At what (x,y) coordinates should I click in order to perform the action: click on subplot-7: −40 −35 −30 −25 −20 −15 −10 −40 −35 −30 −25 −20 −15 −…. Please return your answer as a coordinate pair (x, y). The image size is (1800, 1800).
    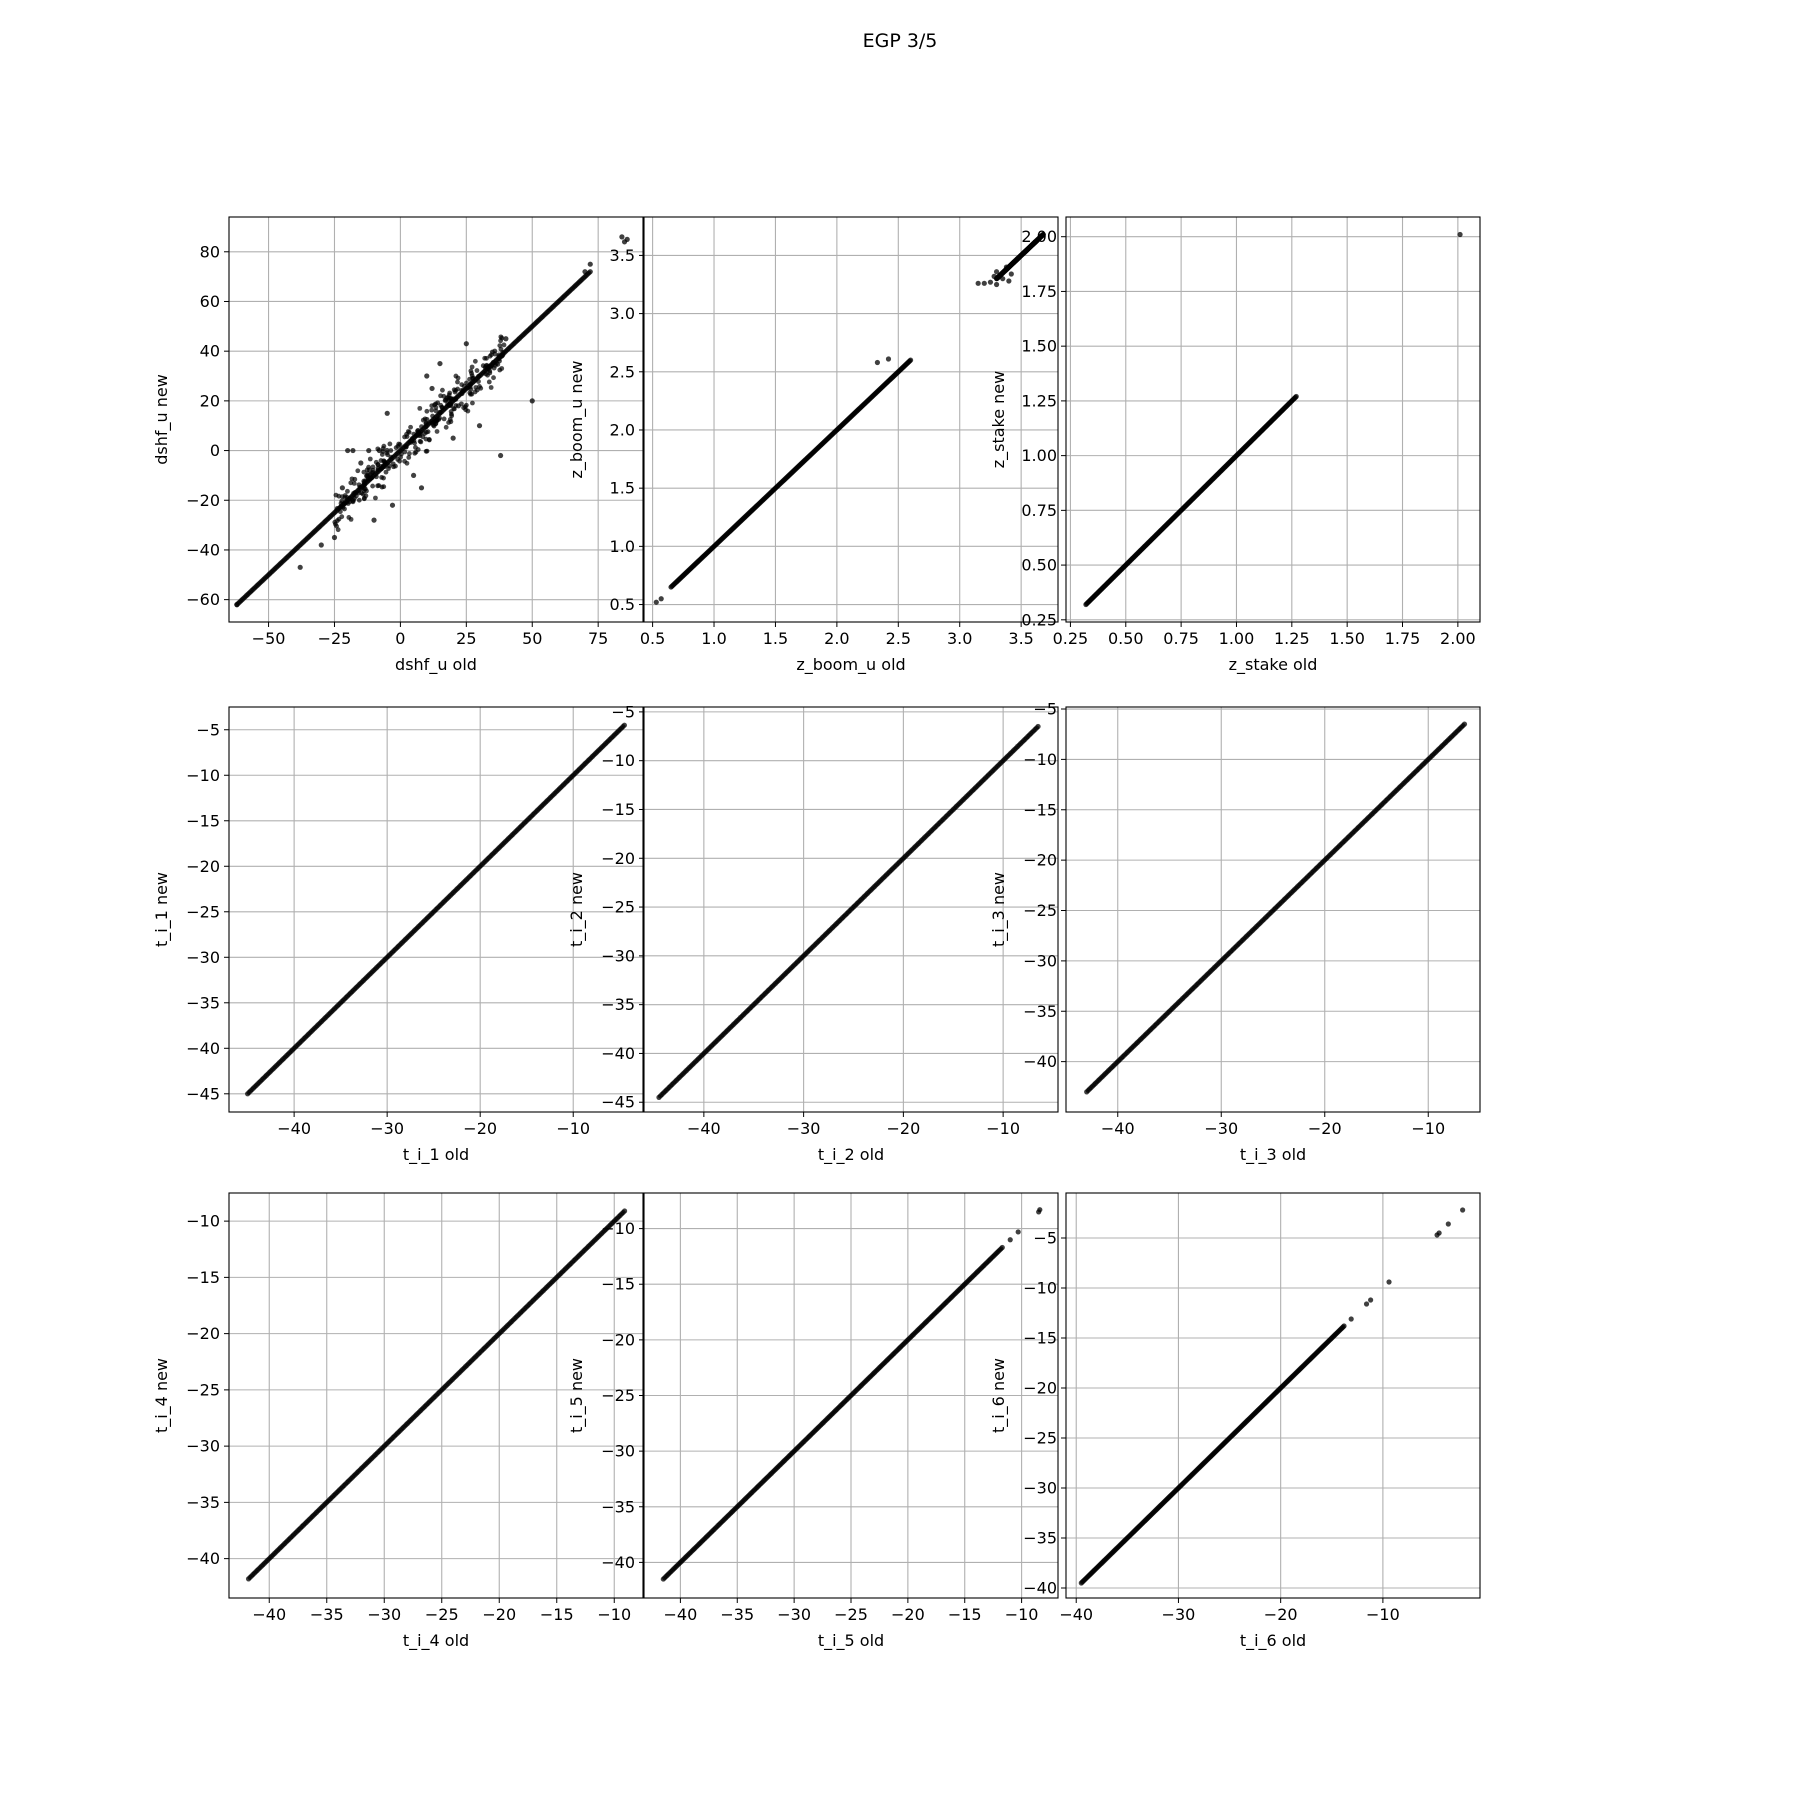
    Looking at the image, I should click on (398, 1421).